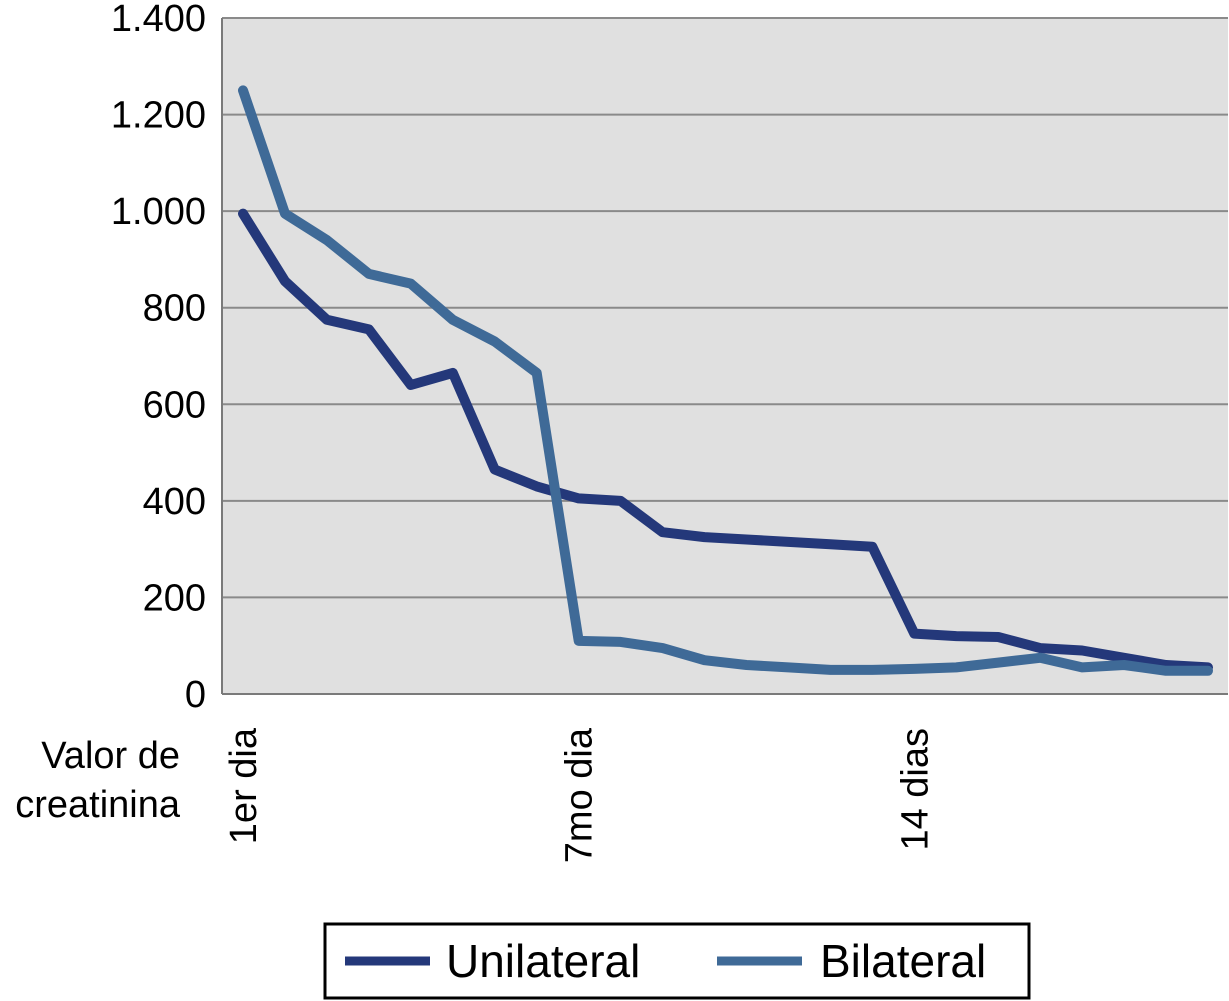 This screenshot has height=1001, width=1229. What do you see at coordinates (915, 789) in the screenshot?
I see `x-tick-label: 14 dias` at bounding box center [915, 789].